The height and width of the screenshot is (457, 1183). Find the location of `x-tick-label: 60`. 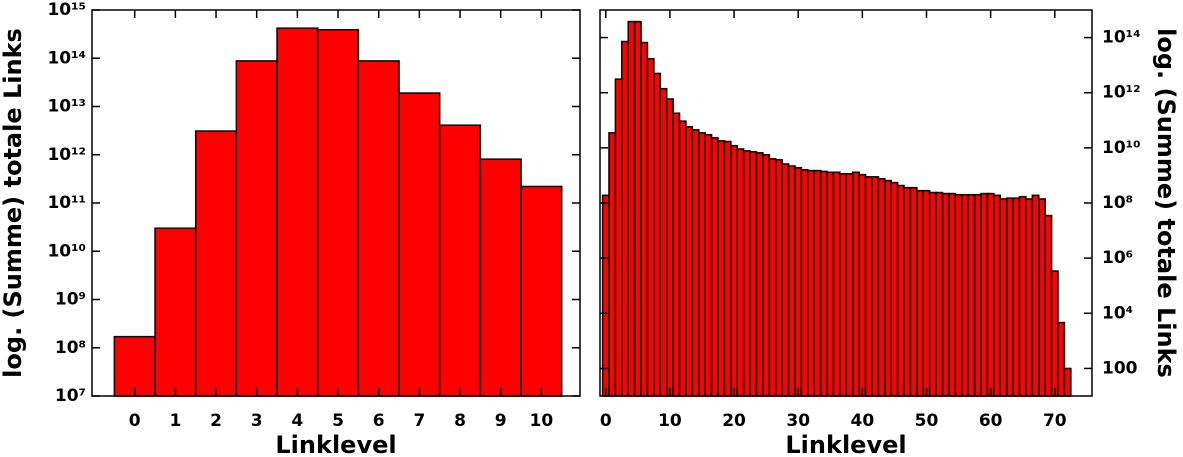

x-tick-label: 60 is located at coordinates (991, 421).